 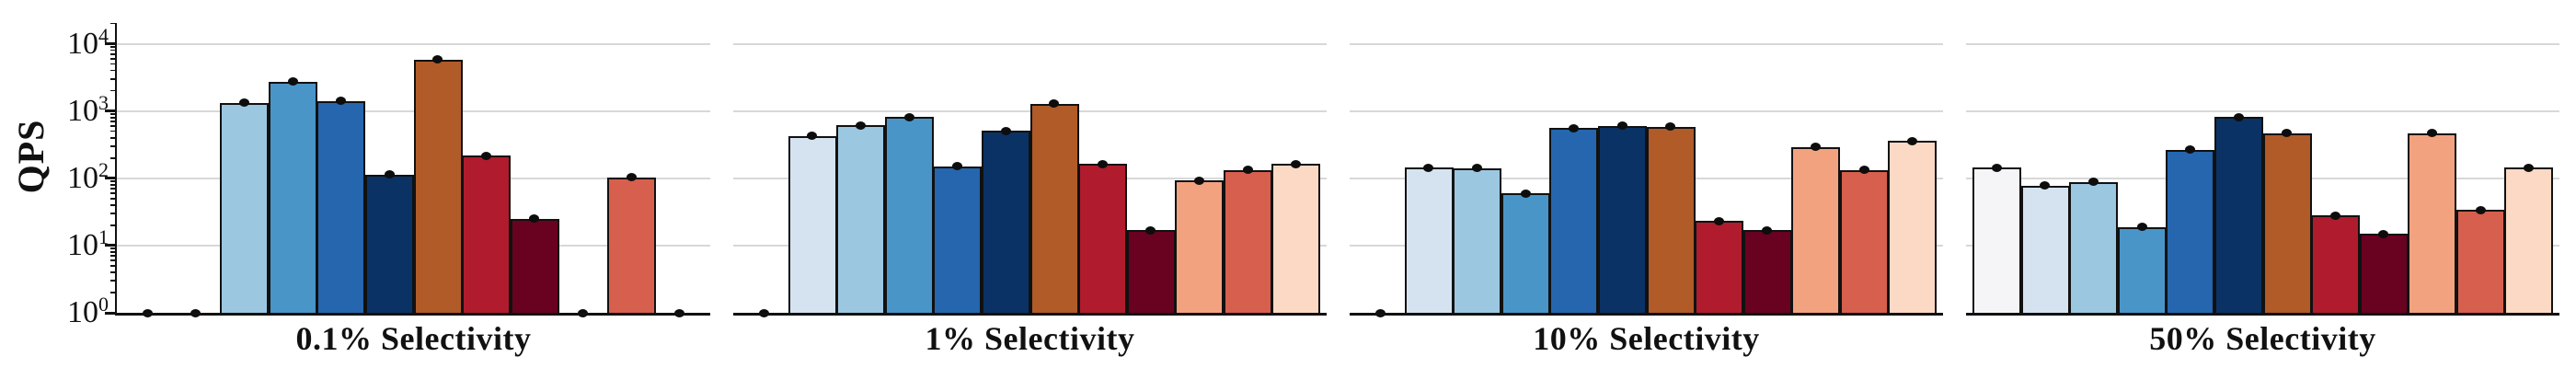 I want to click on x-axis-label: 0.1% Selectivity, so click(x=413, y=338).